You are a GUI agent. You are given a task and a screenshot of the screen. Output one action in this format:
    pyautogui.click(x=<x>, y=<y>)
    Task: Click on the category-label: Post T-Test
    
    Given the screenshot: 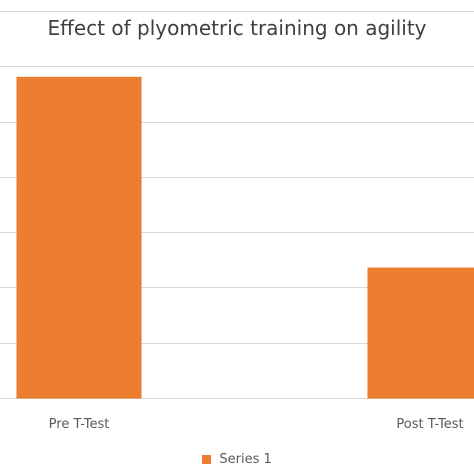 What is the action you would take?
    pyautogui.click(x=429, y=424)
    